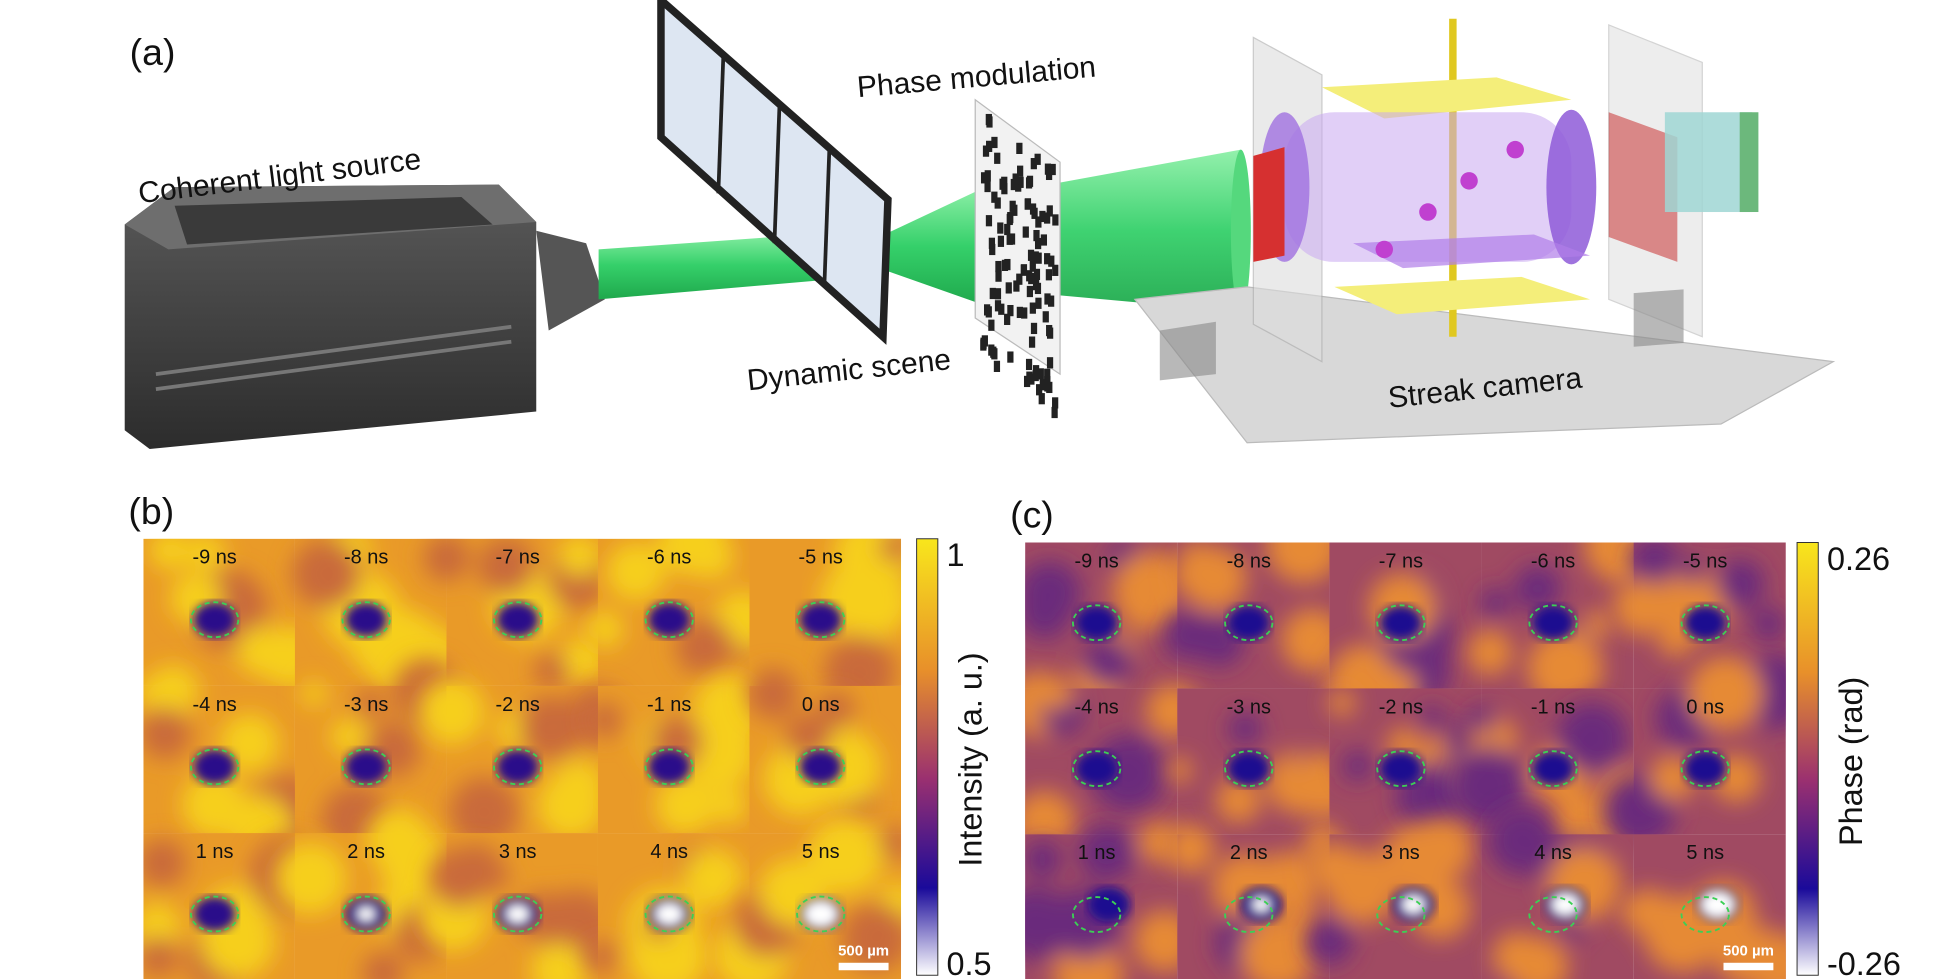  Describe the element at coordinates (1249, 707) in the screenshot. I see `frame-time: -3 ns` at that location.